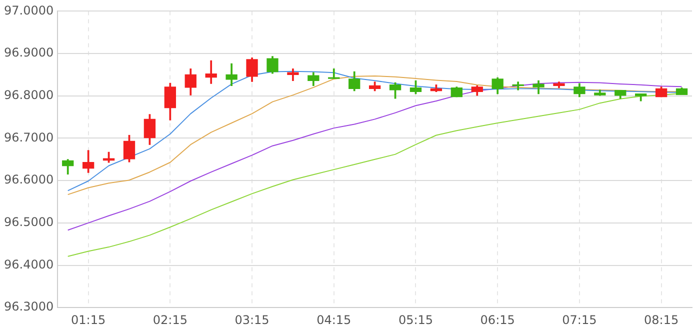 The image size is (696, 334). Describe the element at coordinates (88, 319) in the screenshot. I see `x-tick-label: 01:15` at that location.